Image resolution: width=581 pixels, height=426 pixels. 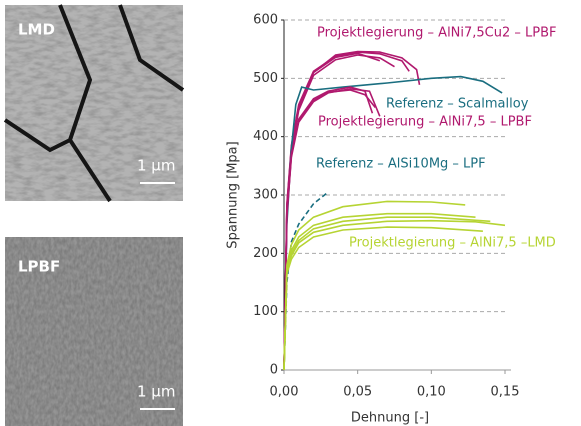 I want to click on y-tick-label: 500, so click(x=265, y=78).